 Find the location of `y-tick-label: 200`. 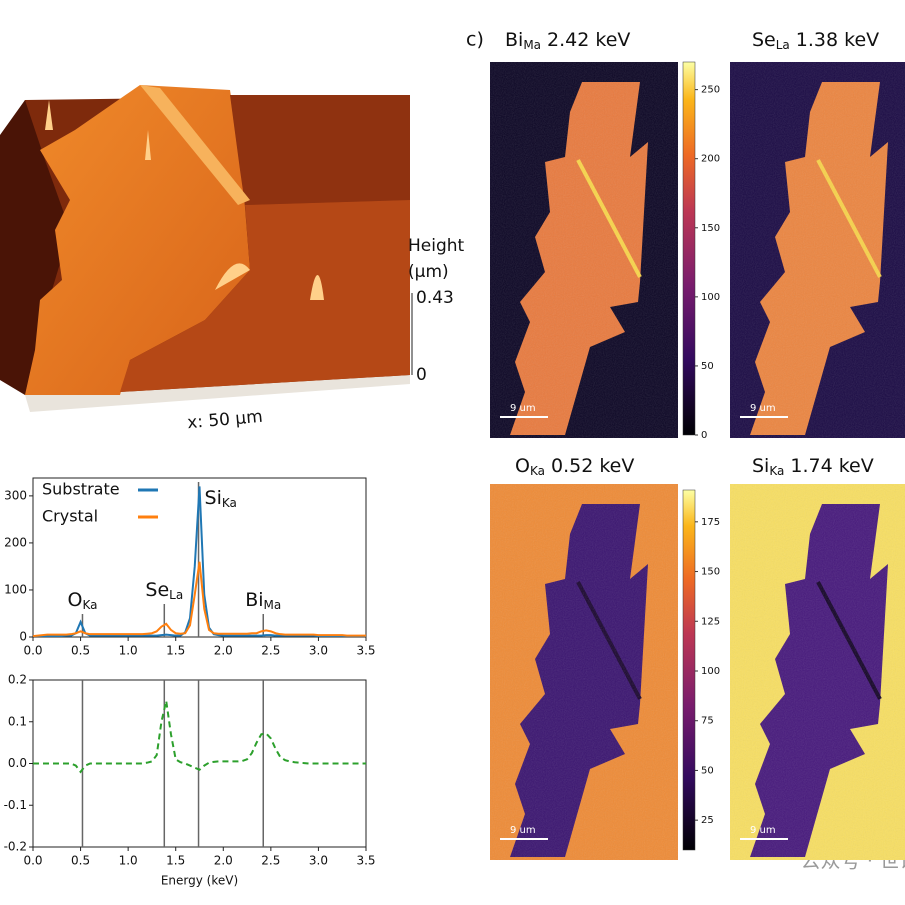

y-tick-label: 200 is located at coordinates (15, 542).